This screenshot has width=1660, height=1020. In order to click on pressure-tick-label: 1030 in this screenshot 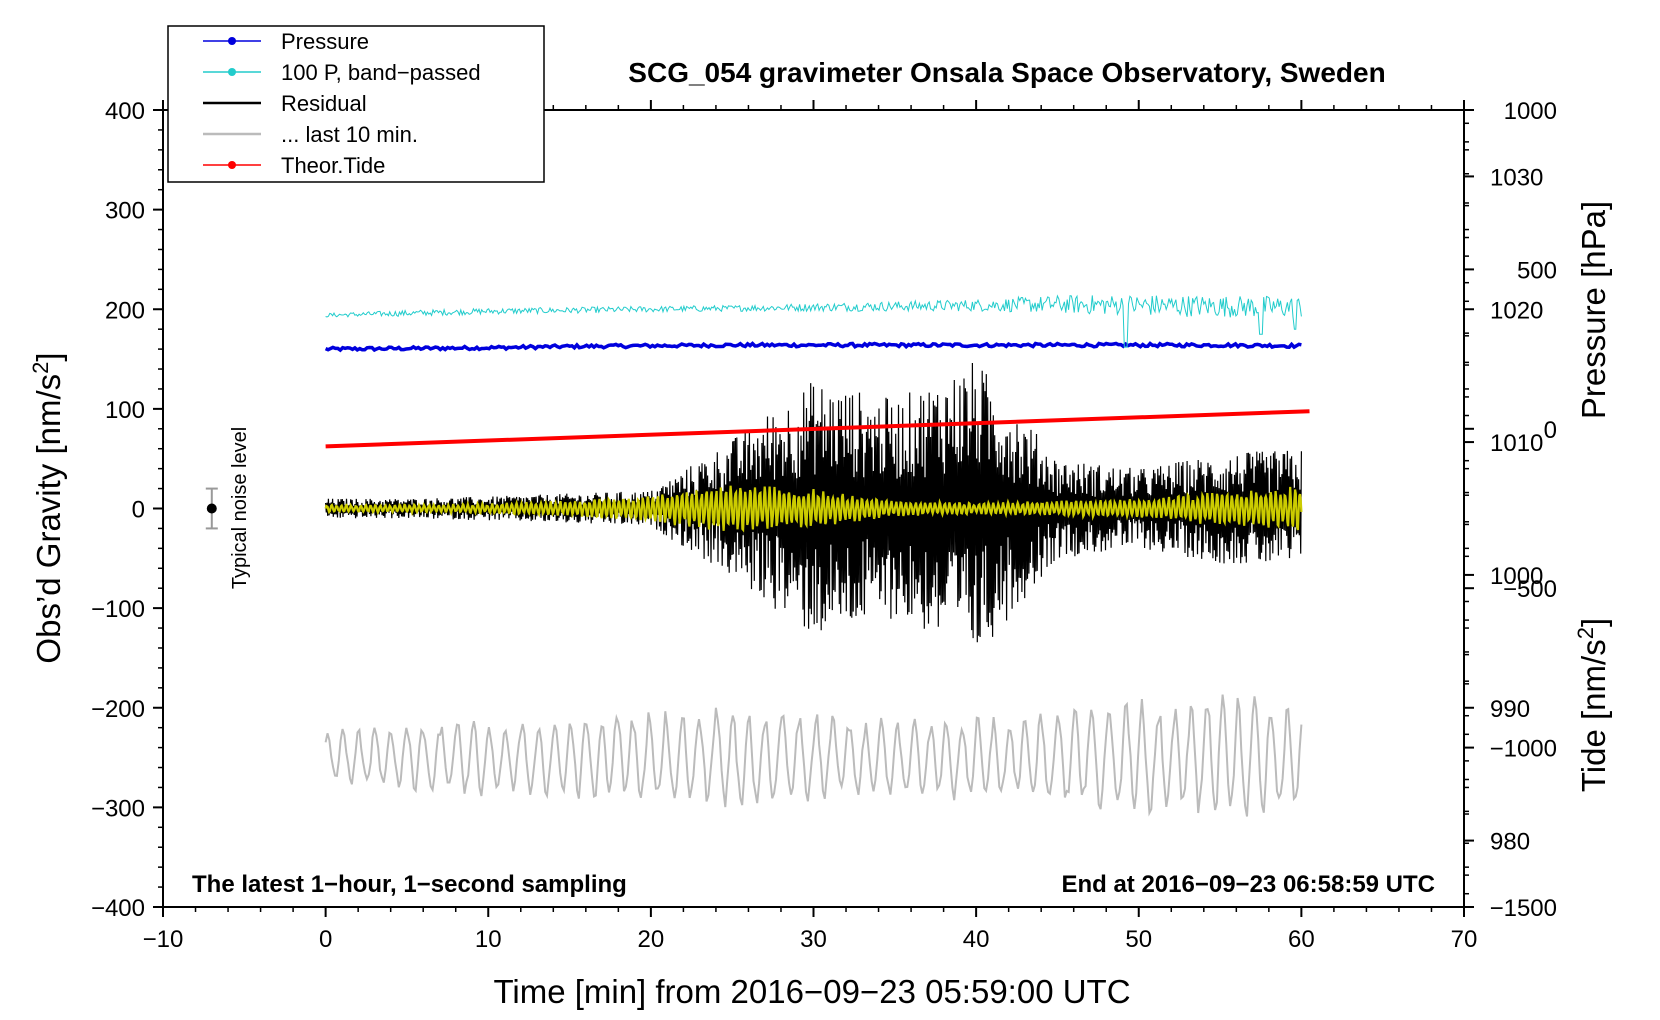, I will do `click(1516, 177)`.